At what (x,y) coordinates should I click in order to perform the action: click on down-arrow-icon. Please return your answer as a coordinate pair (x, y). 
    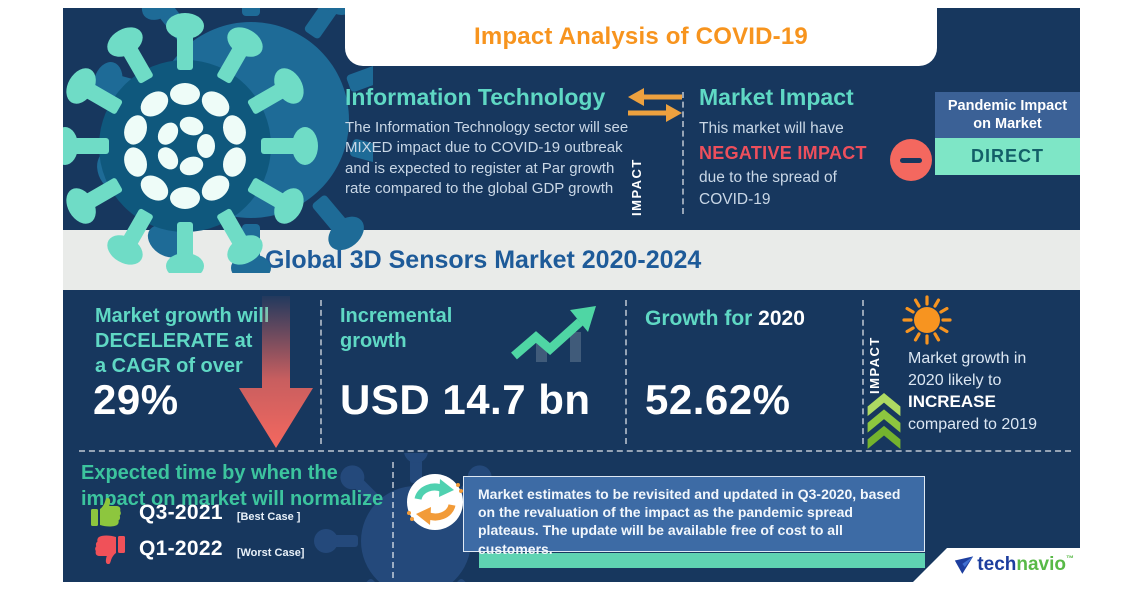
    Looking at the image, I should click on (276, 372).